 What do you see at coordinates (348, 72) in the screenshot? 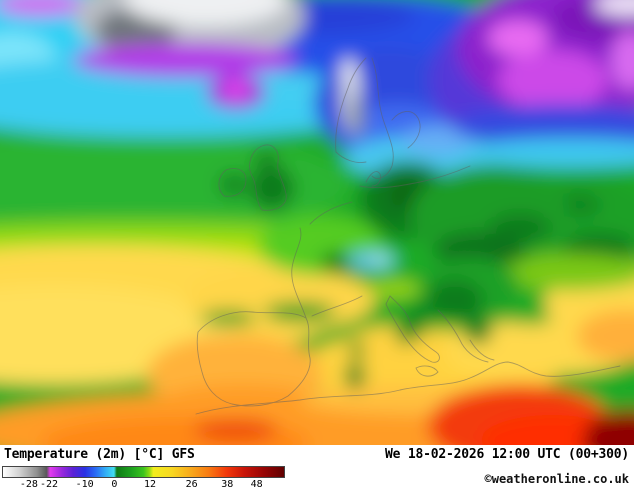
I see `region-norway-white-cap` at bounding box center [348, 72].